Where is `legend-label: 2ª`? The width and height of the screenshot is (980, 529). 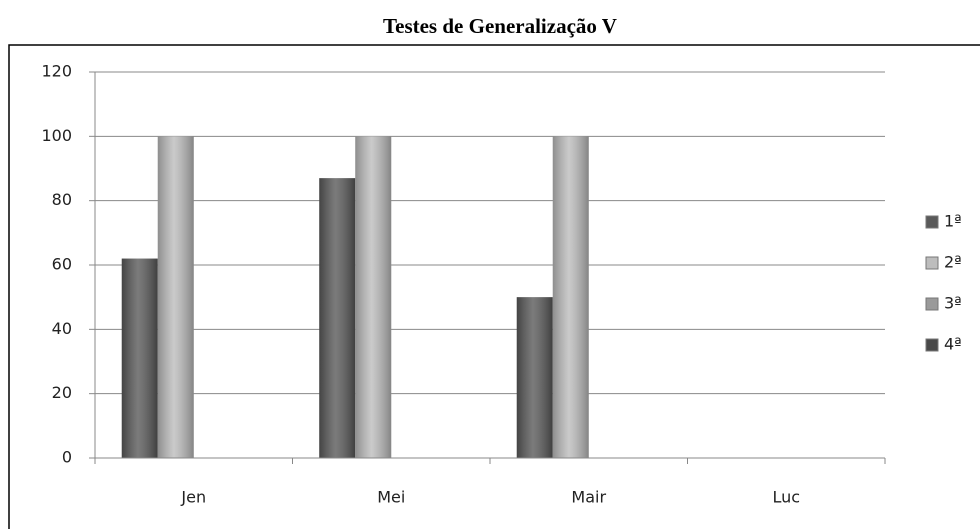 legend-label: 2ª is located at coordinates (953, 262).